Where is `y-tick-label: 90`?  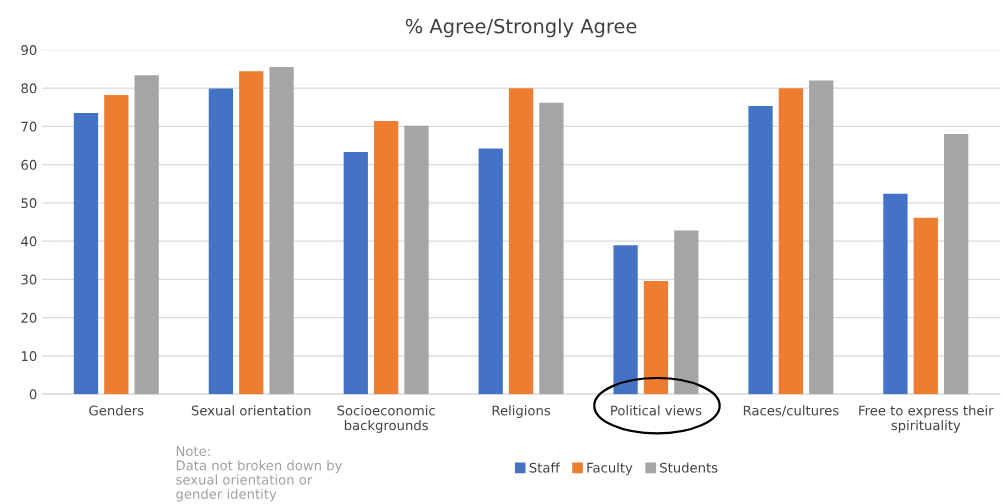
y-tick-label: 90 is located at coordinates (29, 50).